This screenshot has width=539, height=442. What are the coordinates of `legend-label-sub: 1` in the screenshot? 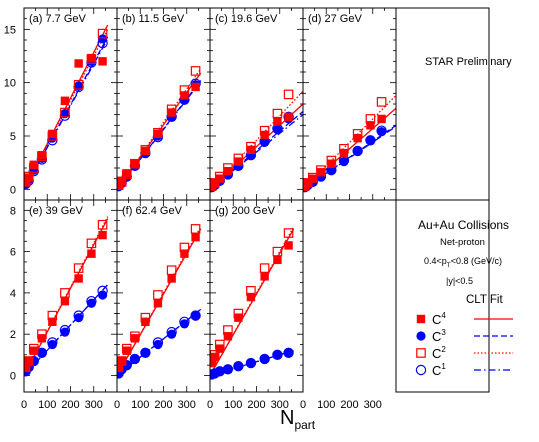 It's located at (443, 366).